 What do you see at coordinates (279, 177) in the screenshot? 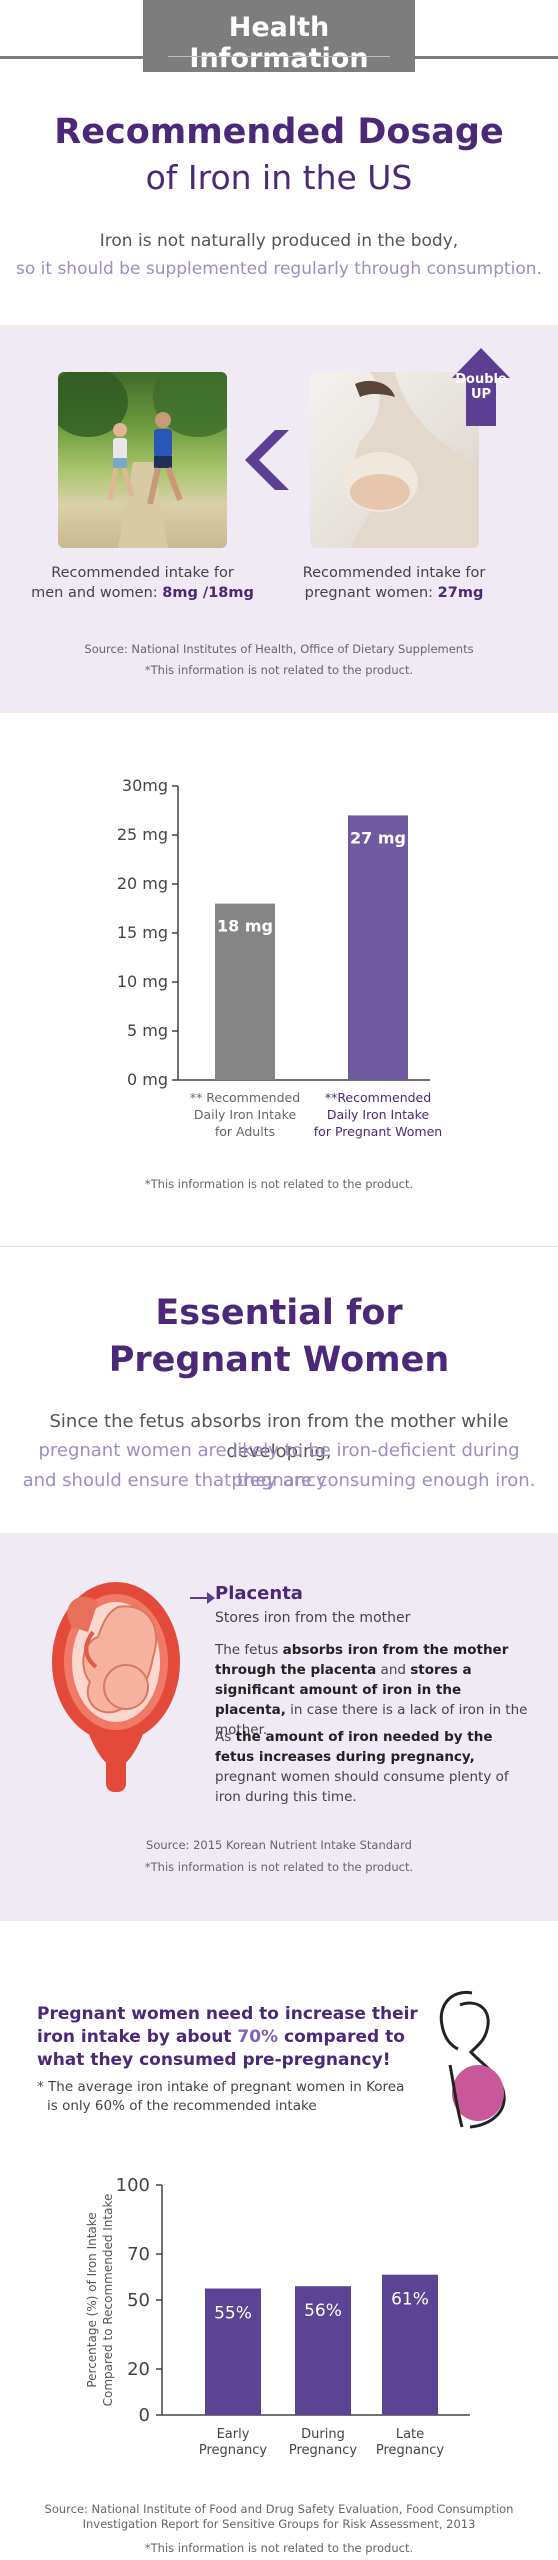
I see `dosage-subtitle: of Iron in the US` at bounding box center [279, 177].